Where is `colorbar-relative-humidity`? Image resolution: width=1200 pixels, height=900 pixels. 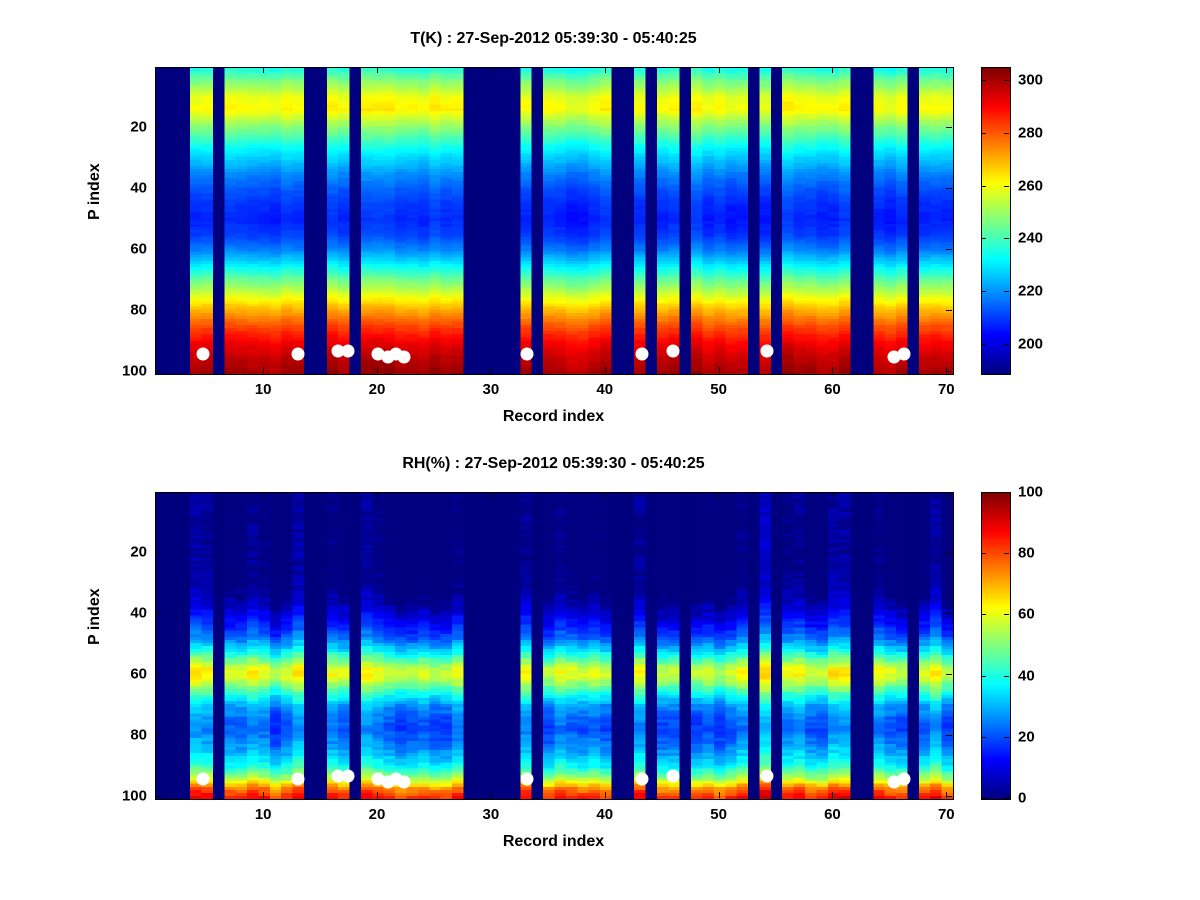 colorbar-relative-humidity is located at coordinates (996, 646).